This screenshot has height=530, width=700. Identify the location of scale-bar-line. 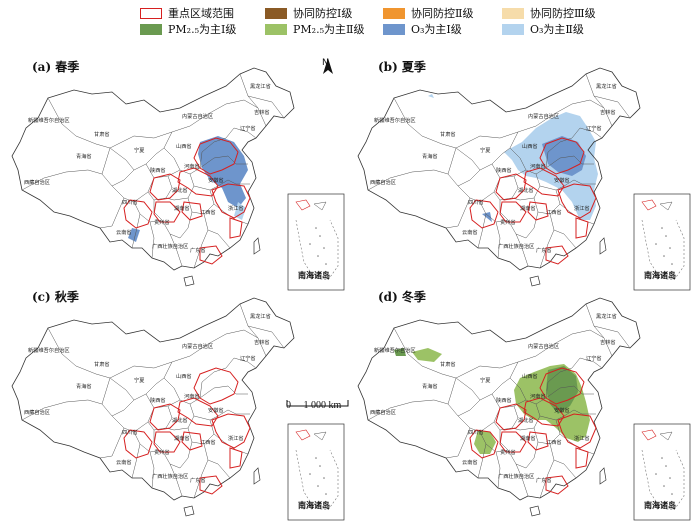
(317, 403).